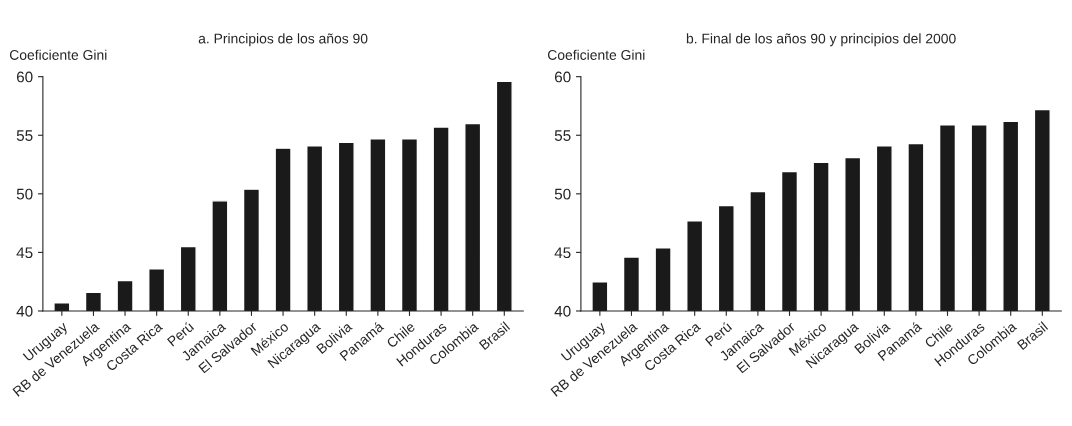  Describe the element at coordinates (283, 40) in the screenshot. I see `chart-title: a. Principios de los años 90` at that location.